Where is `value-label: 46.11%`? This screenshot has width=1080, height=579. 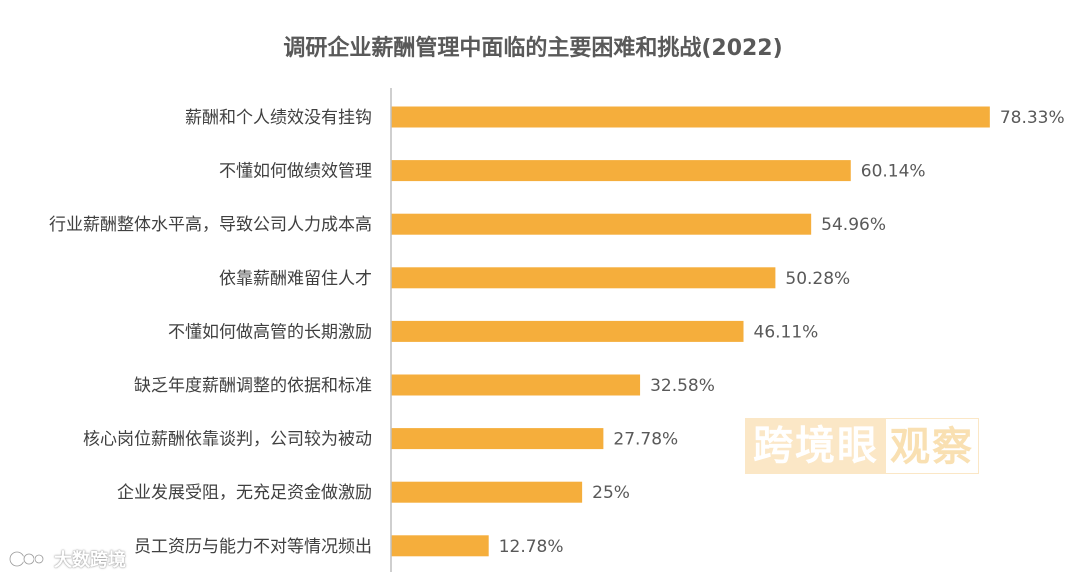 value-label: 46.11% is located at coordinates (786, 332).